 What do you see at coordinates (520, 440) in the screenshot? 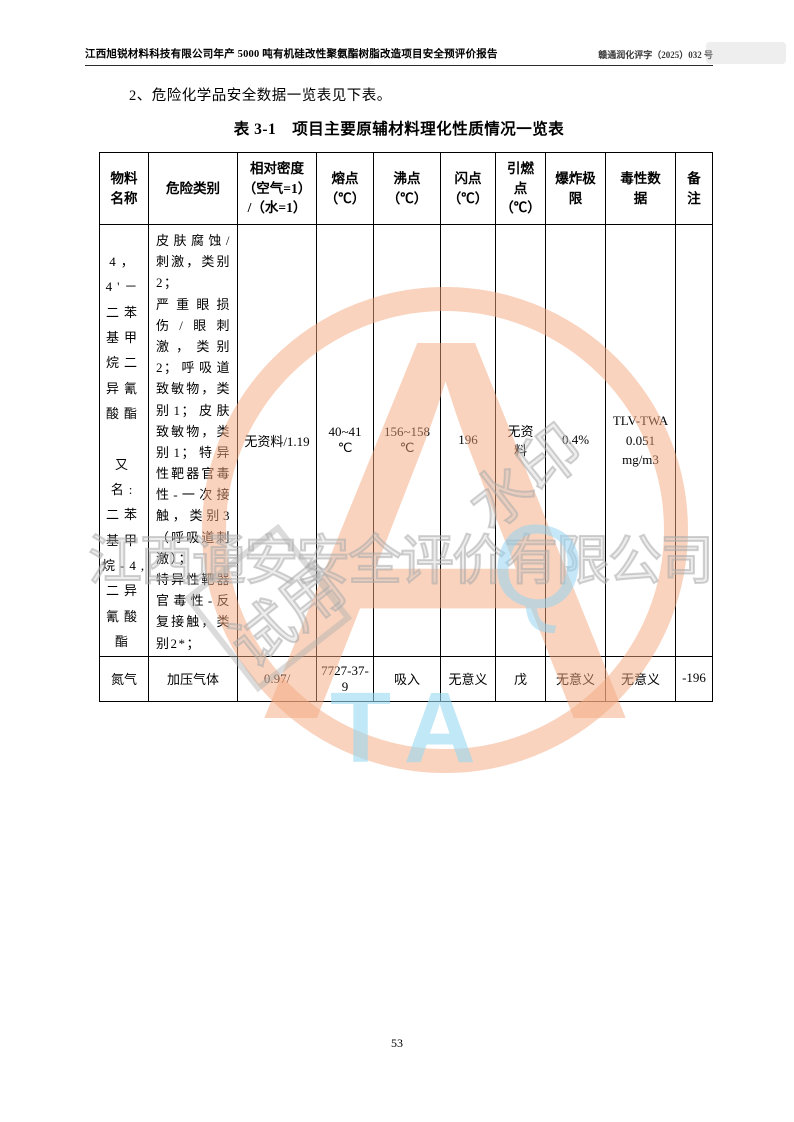
I see `cell-ignition-point: 无资 料` at bounding box center [520, 440].